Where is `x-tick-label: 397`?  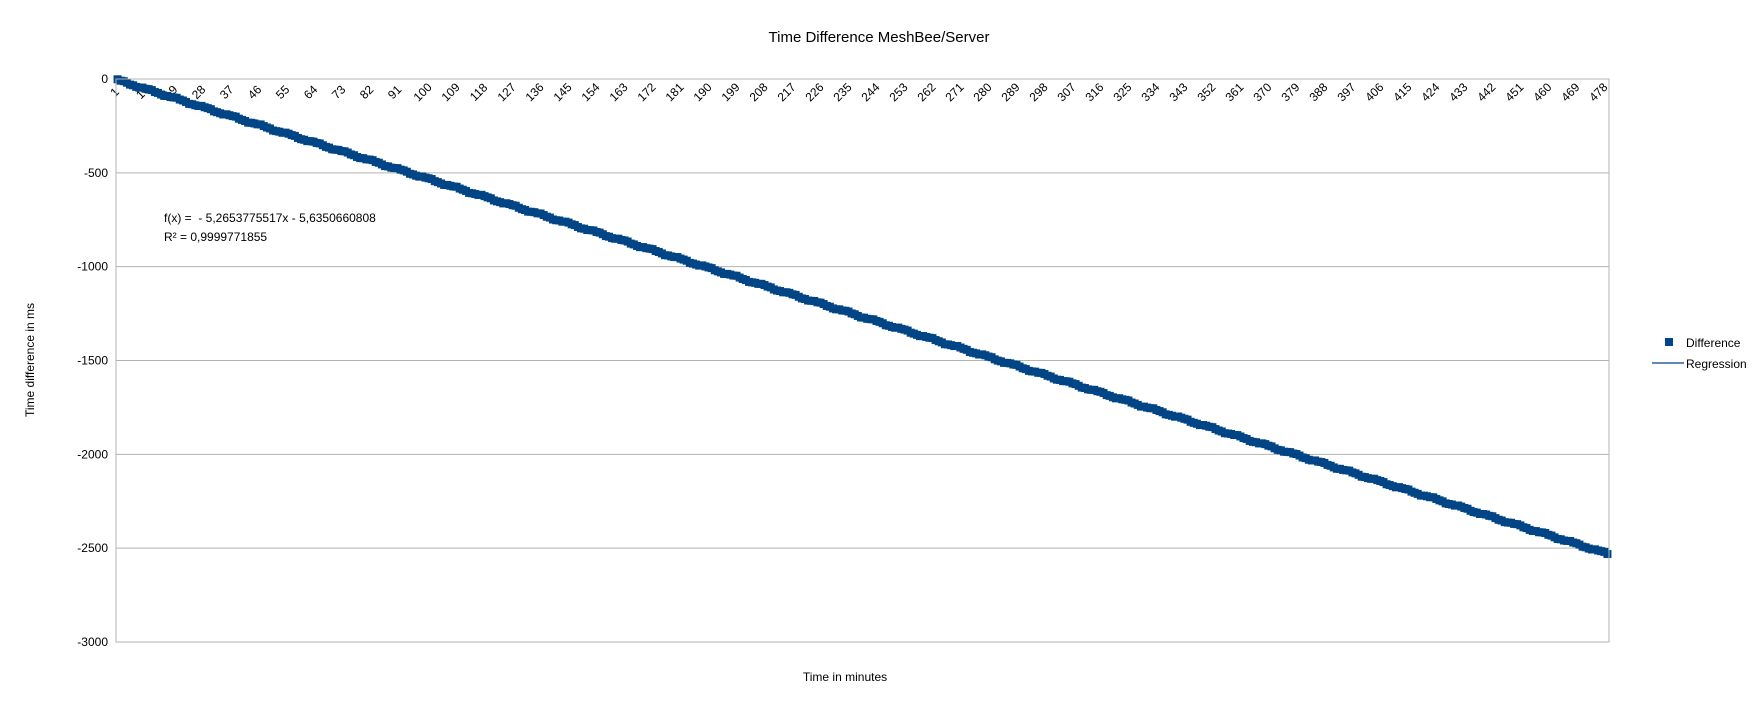 x-tick-label: 397 is located at coordinates (1346, 92).